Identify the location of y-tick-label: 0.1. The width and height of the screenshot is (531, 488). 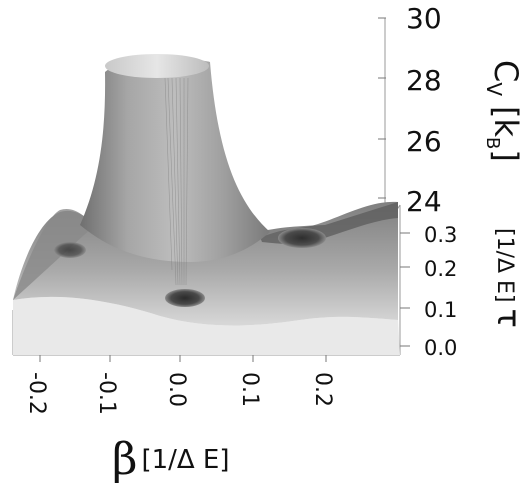
(440, 310).